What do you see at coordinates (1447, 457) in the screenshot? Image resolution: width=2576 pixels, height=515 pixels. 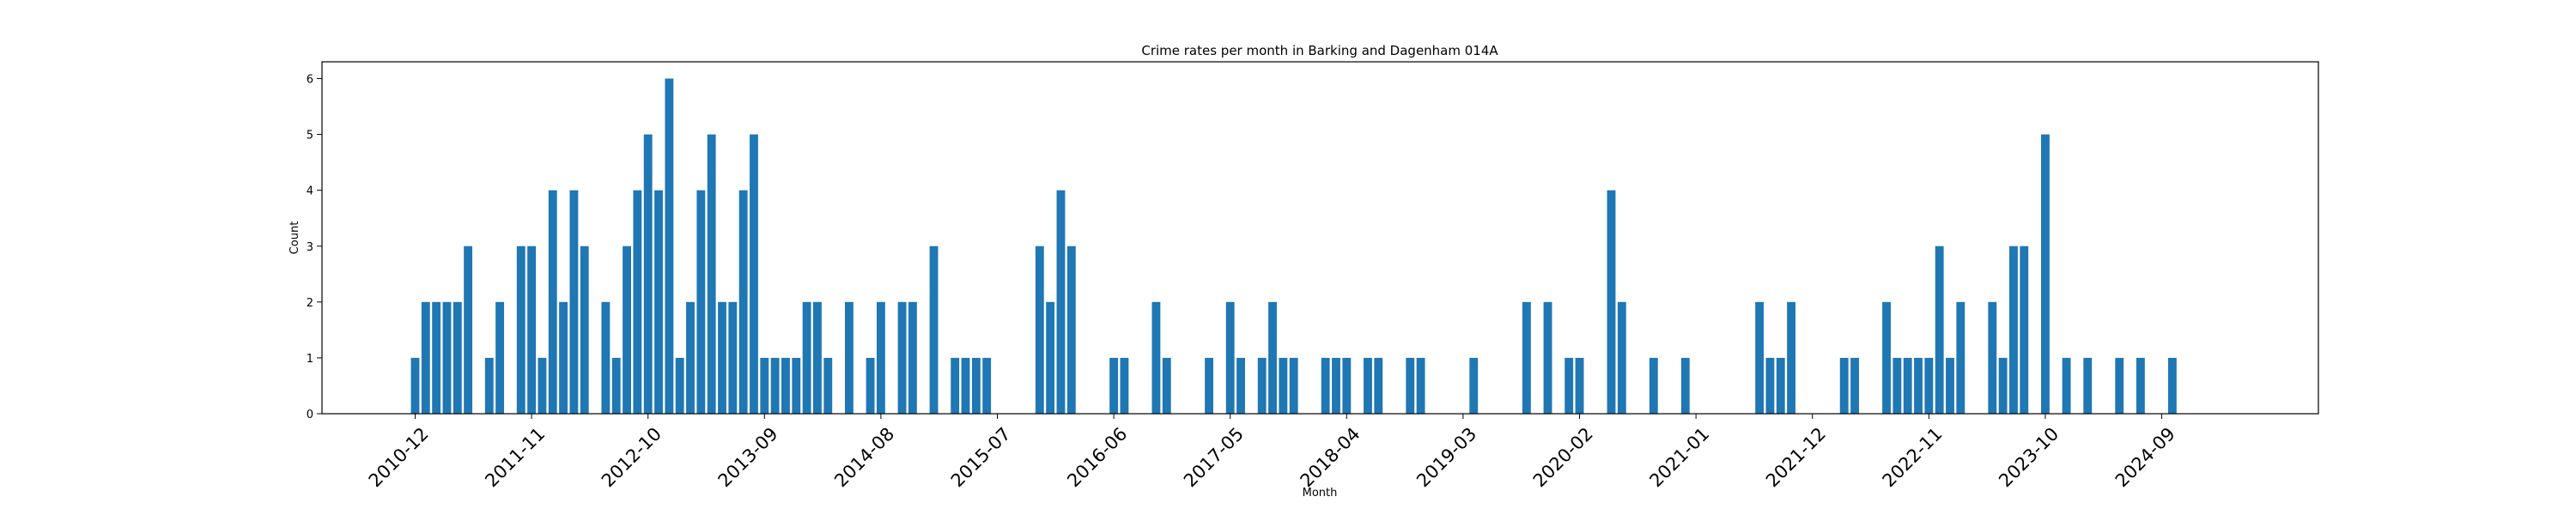 I see `x-tick-label: 2019-03` at bounding box center [1447, 457].